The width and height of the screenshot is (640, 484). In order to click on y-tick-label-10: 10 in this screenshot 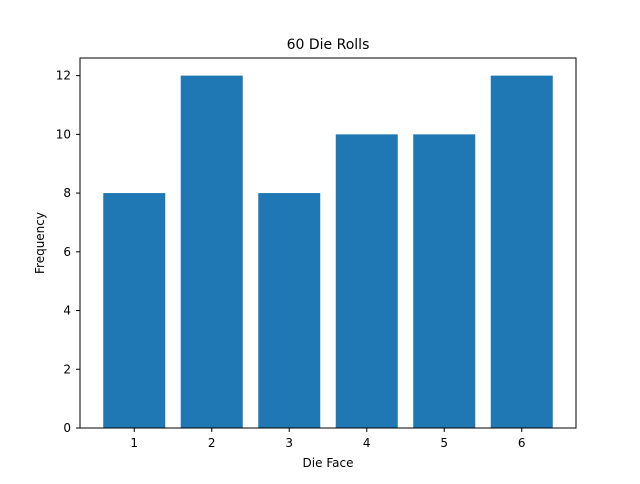, I will do `click(63, 134)`.